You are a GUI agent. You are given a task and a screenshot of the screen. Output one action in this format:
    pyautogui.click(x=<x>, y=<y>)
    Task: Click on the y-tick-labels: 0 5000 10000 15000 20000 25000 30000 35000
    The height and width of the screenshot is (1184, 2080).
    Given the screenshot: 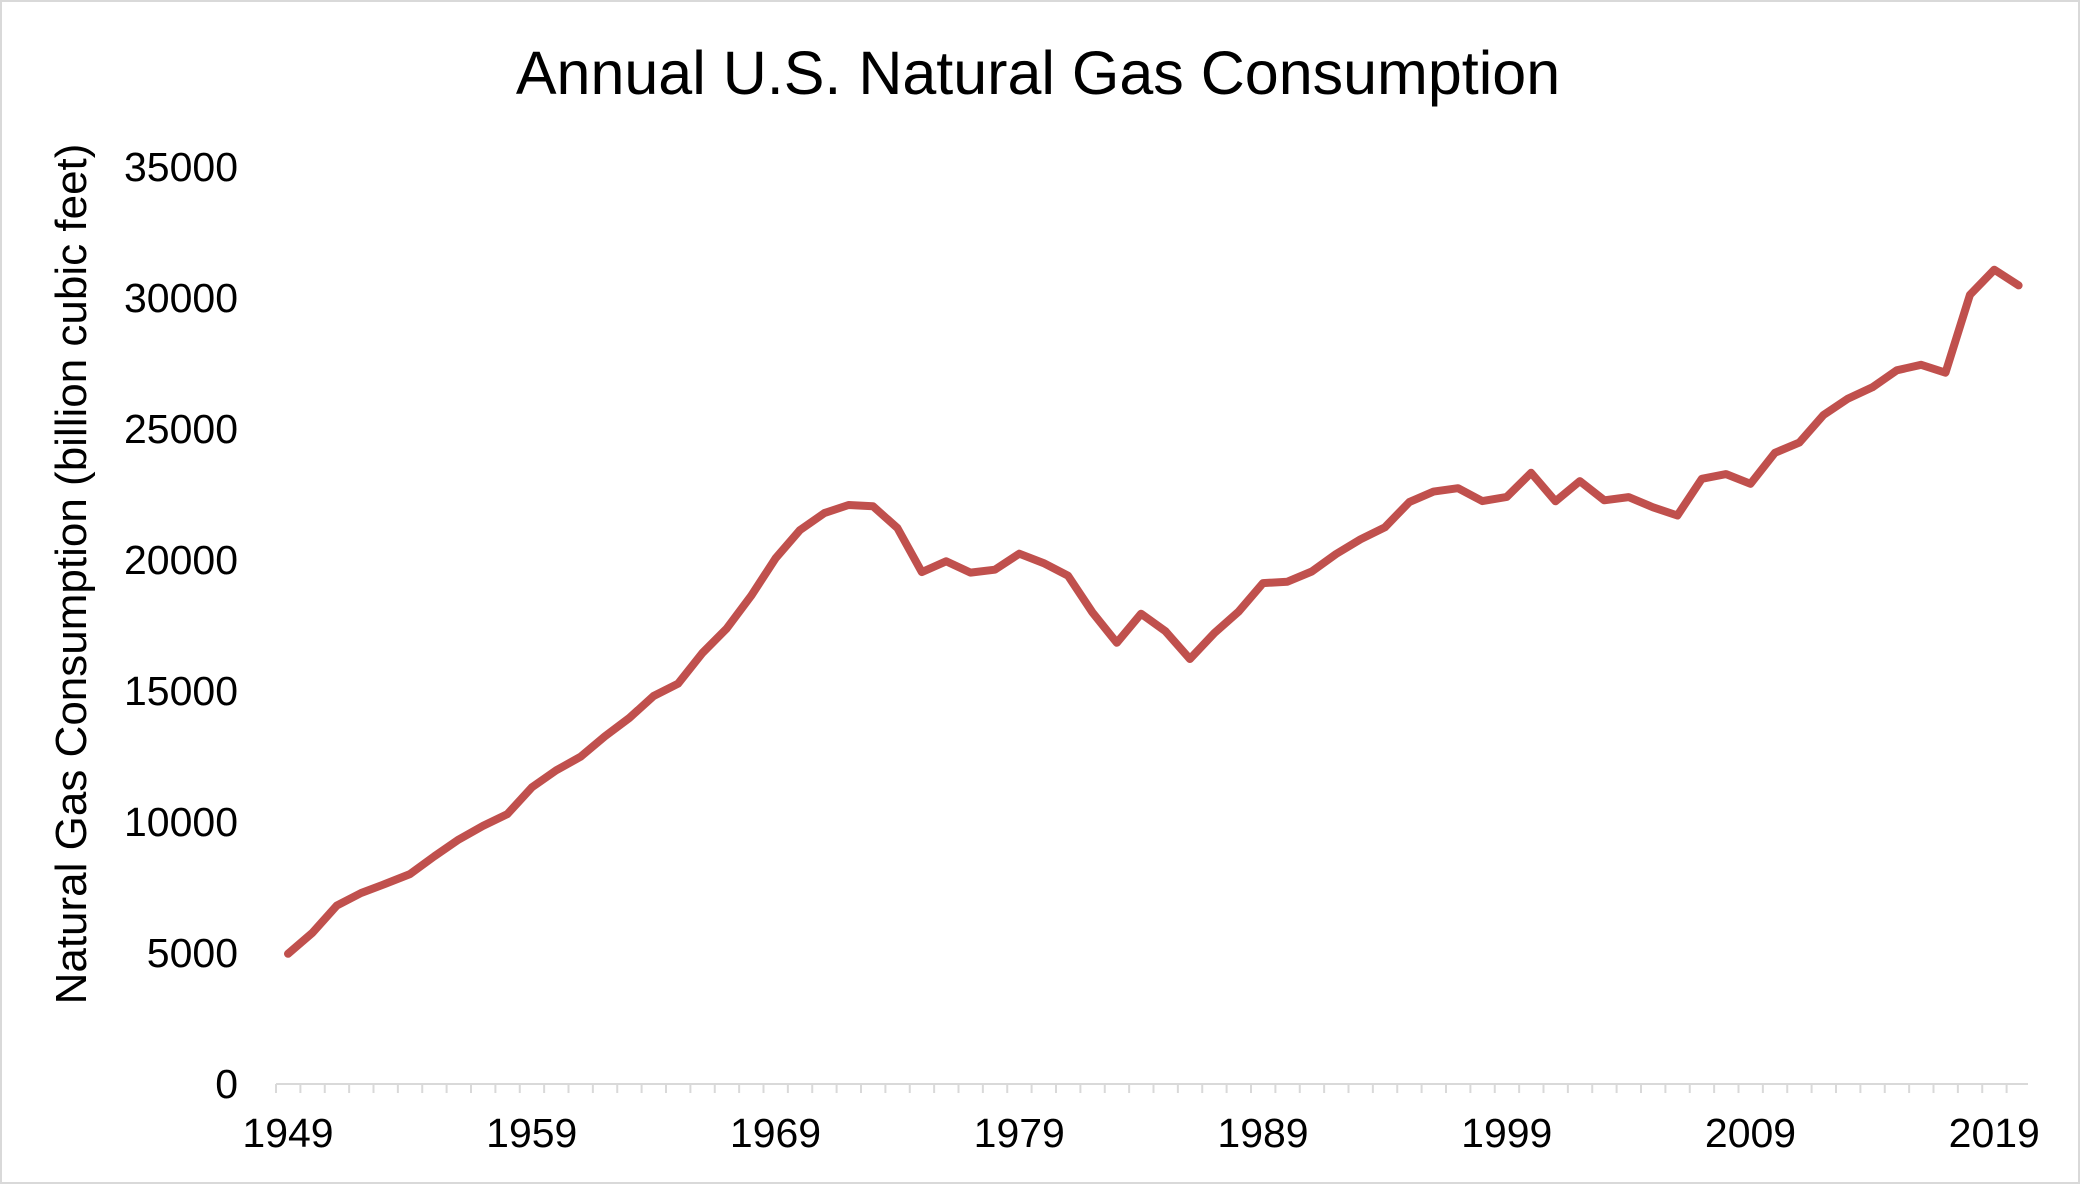 What is the action you would take?
    pyautogui.click(x=181, y=625)
    